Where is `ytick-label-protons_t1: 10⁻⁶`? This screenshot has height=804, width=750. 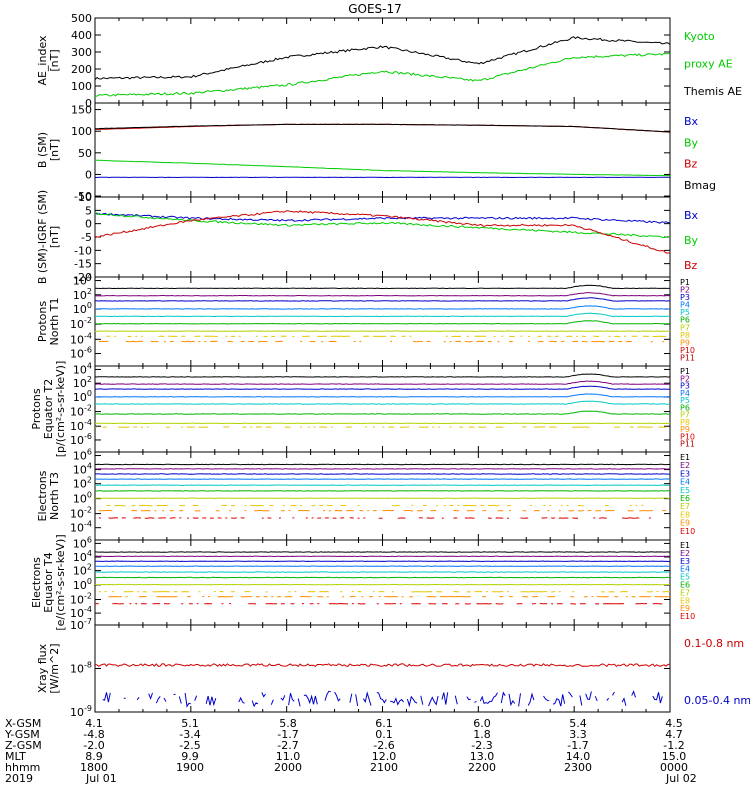 ytick-label-protons_t1: 10⁻⁶ is located at coordinates (81, 353).